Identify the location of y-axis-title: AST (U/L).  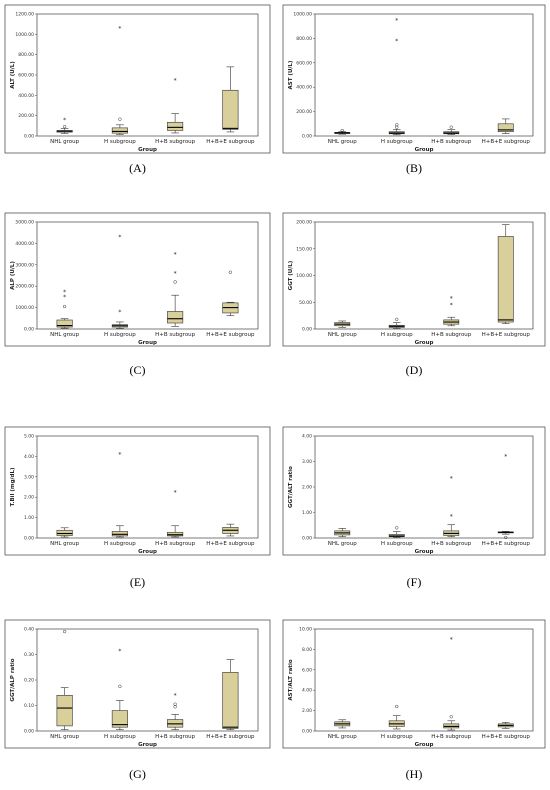
(291, 74).